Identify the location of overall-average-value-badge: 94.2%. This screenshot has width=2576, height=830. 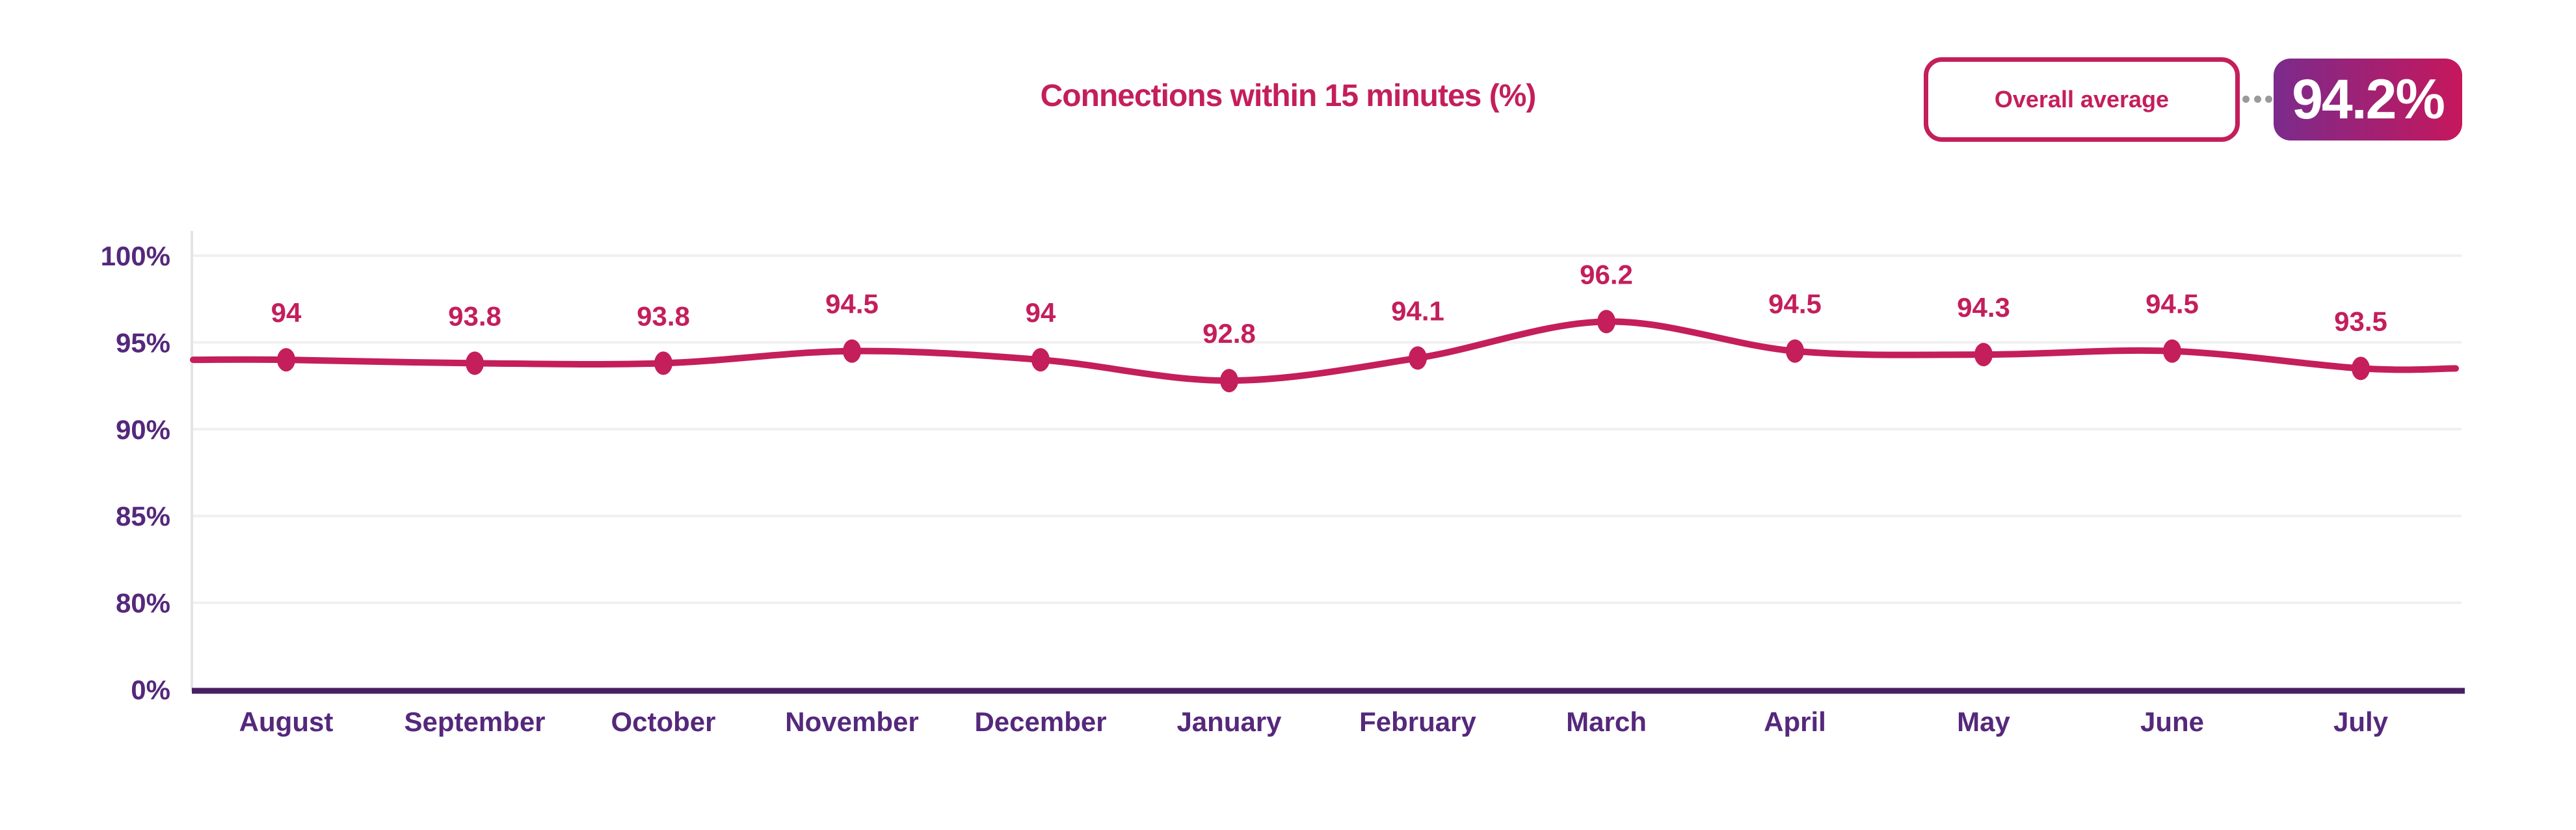
(2368, 100).